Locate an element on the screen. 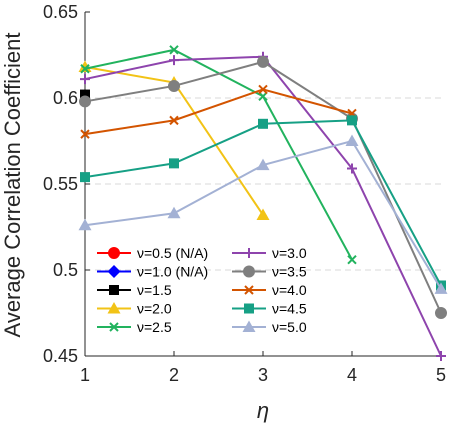 The width and height of the screenshot is (452, 427). y-axis-label: Average Correlation Coefficient is located at coordinates (12, 185).